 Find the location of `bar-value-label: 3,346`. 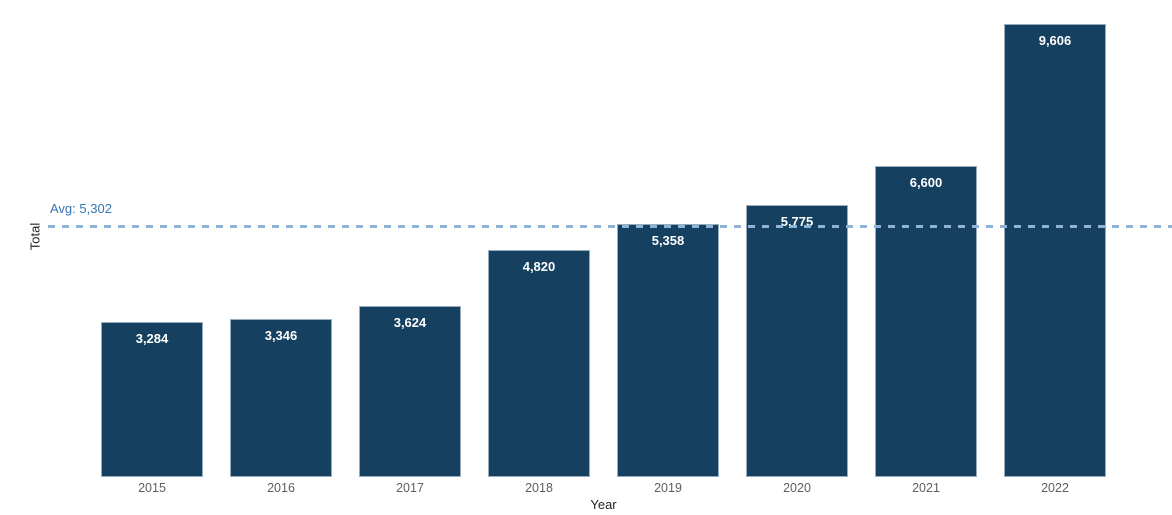

bar-value-label: 3,346 is located at coordinates (281, 335).